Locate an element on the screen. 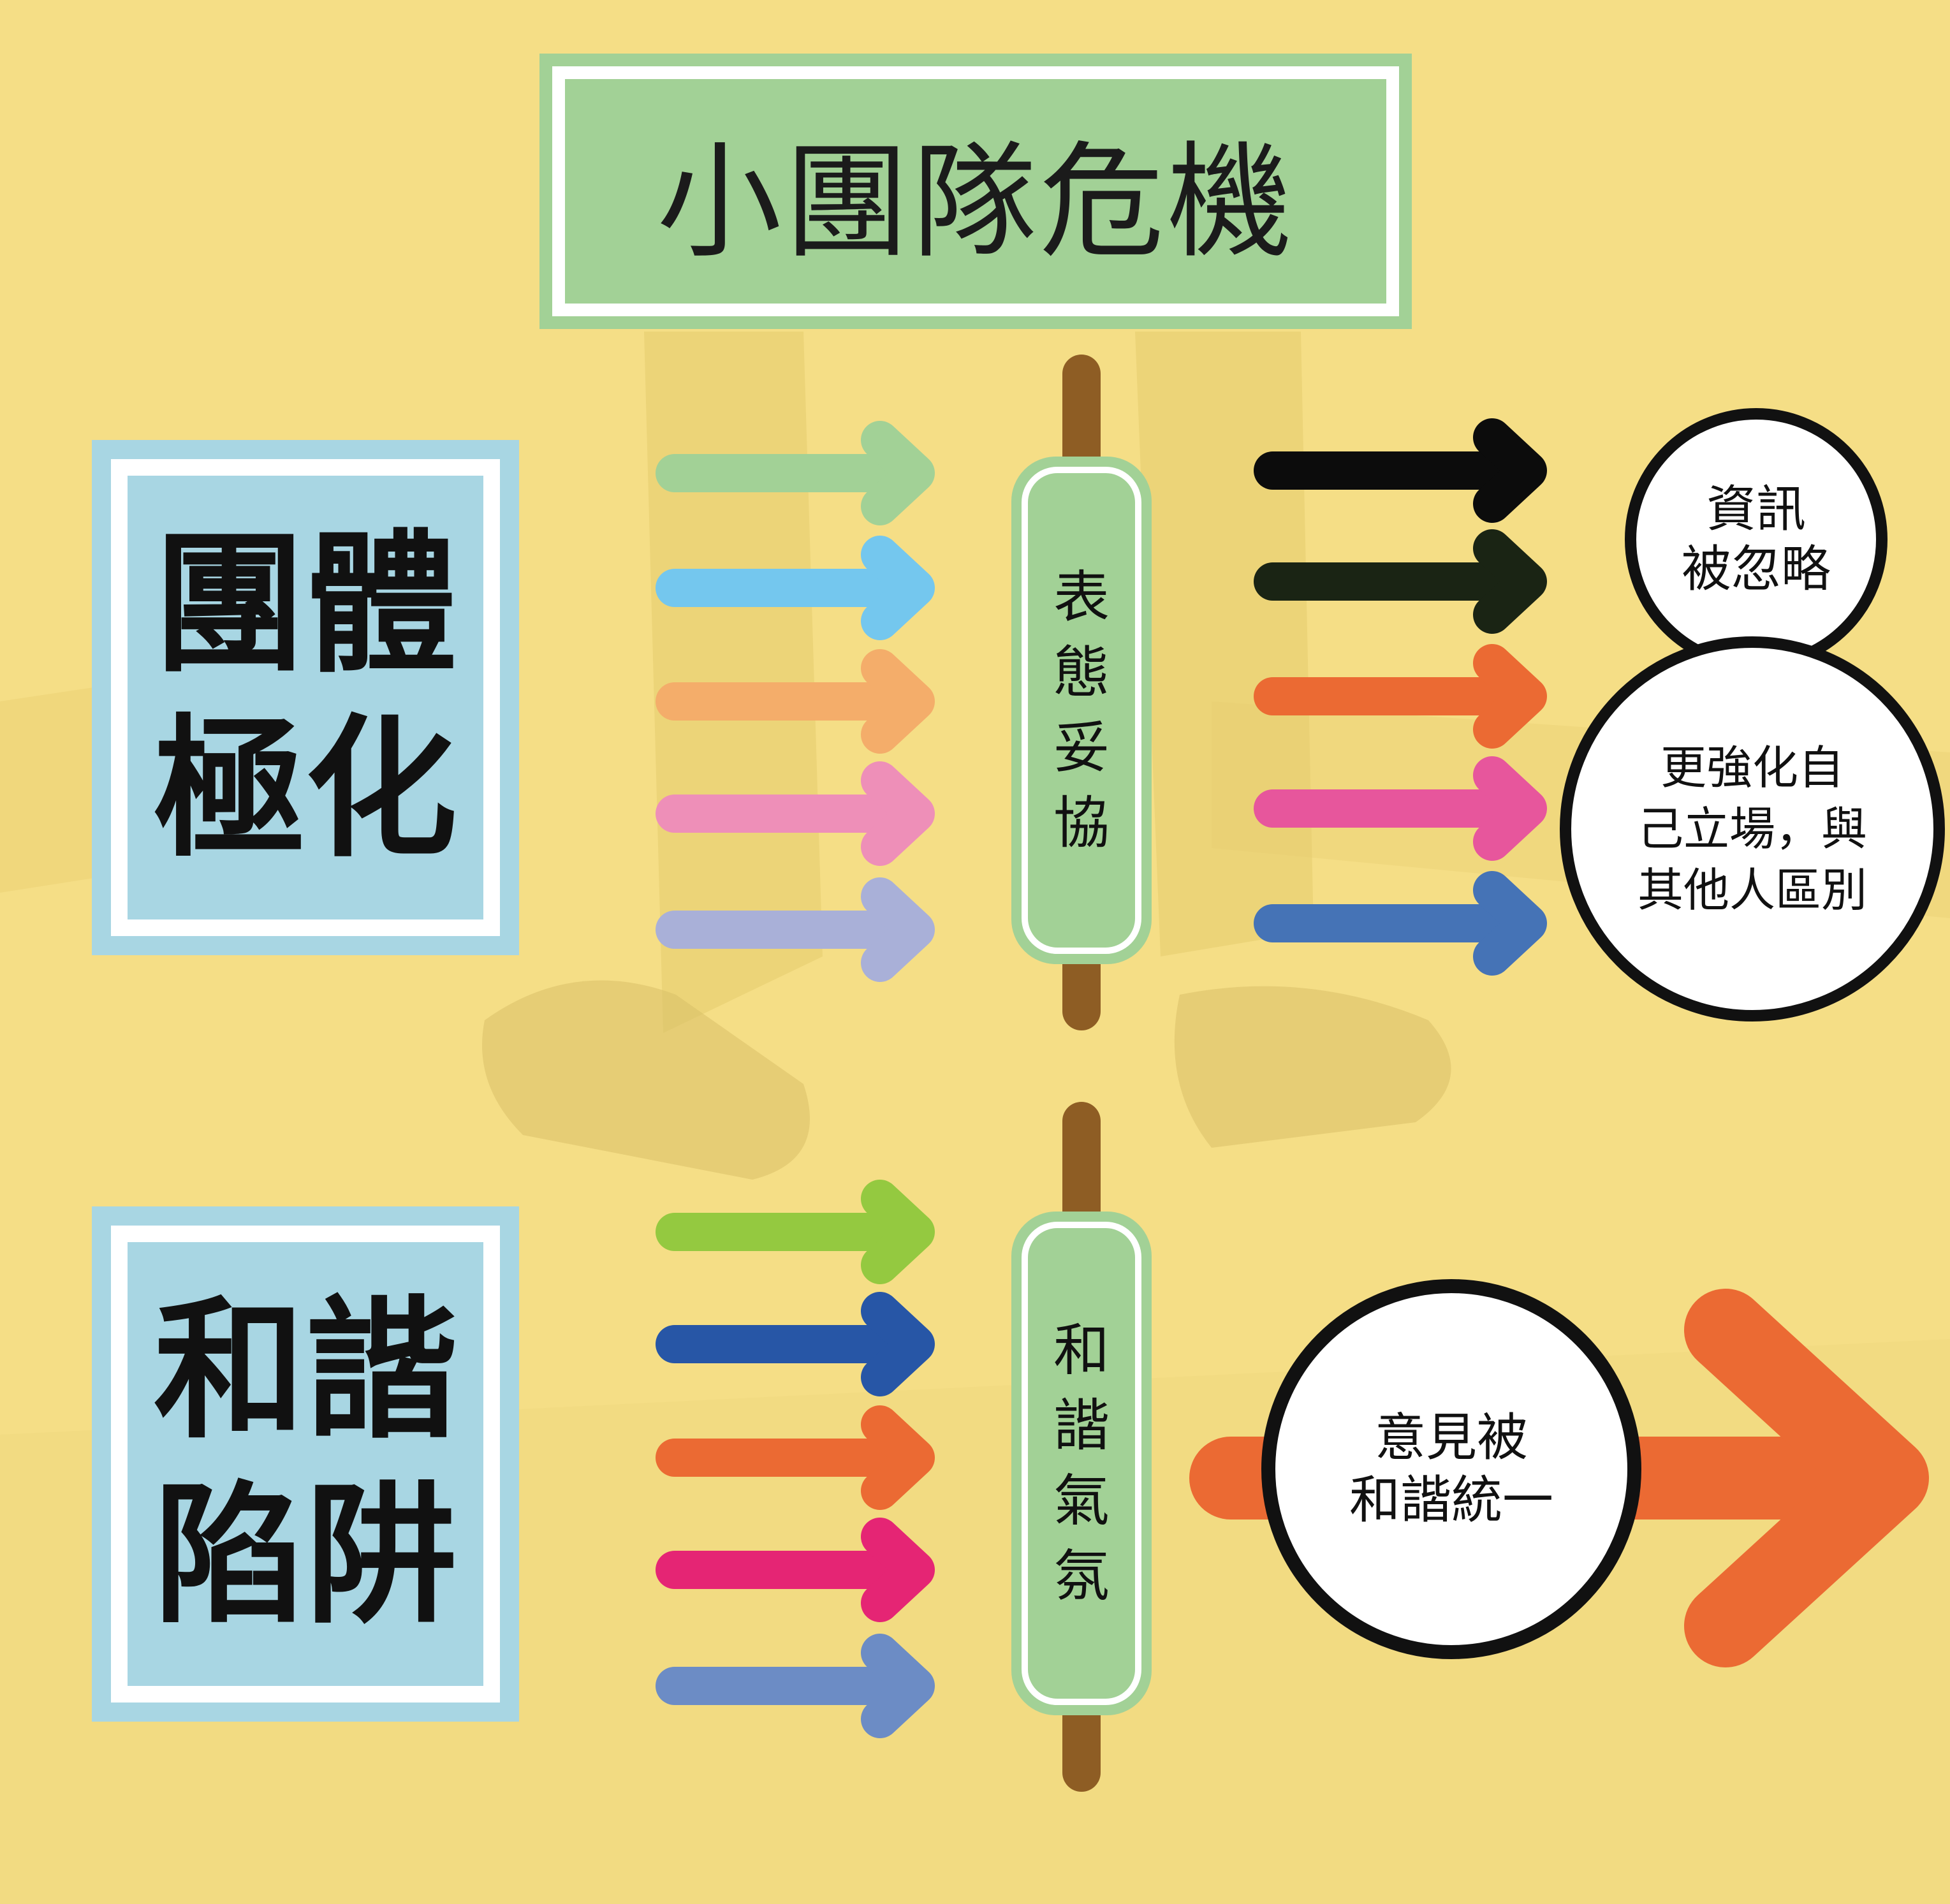 The height and width of the screenshot is (1904, 1950). result-line: 資訊 is located at coordinates (1756, 509).